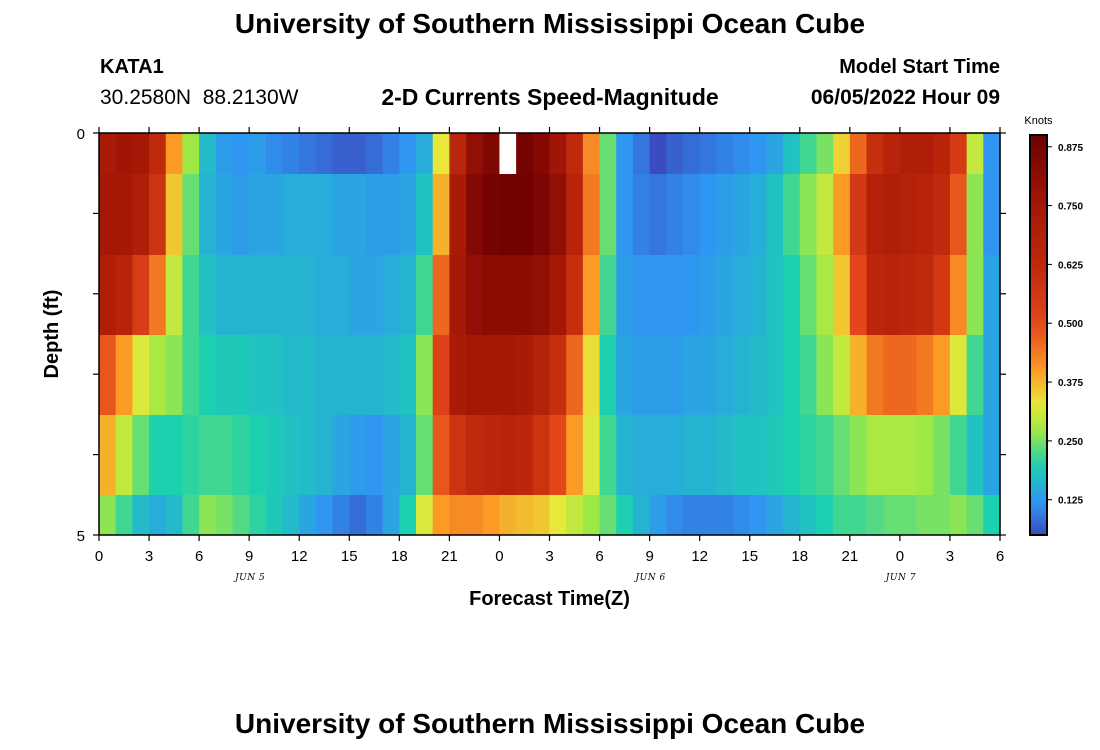  What do you see at coordinates (1038, 121) in the screenshot?
I see `colorbar-unit: Knots` at bounding box center [1038, 121].